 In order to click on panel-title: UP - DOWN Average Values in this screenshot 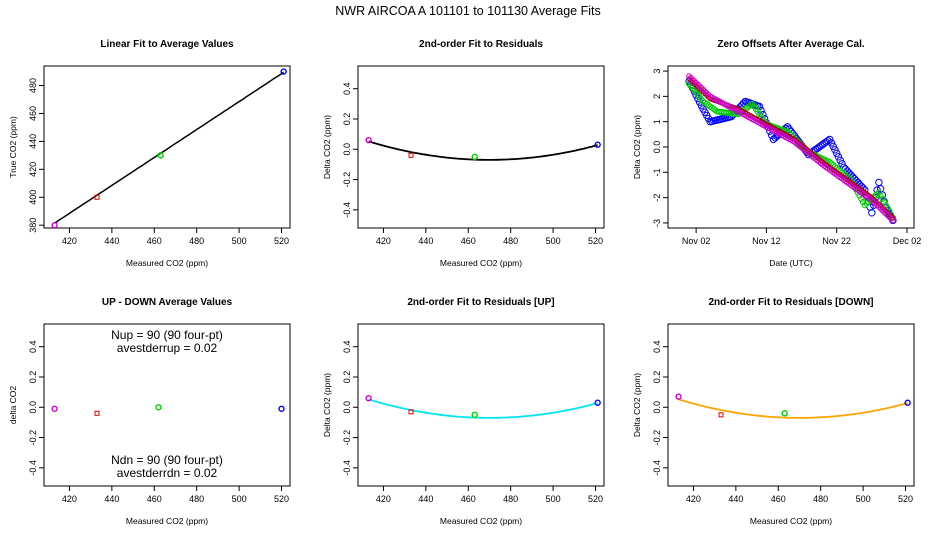, I will do `click(167, 302)`.